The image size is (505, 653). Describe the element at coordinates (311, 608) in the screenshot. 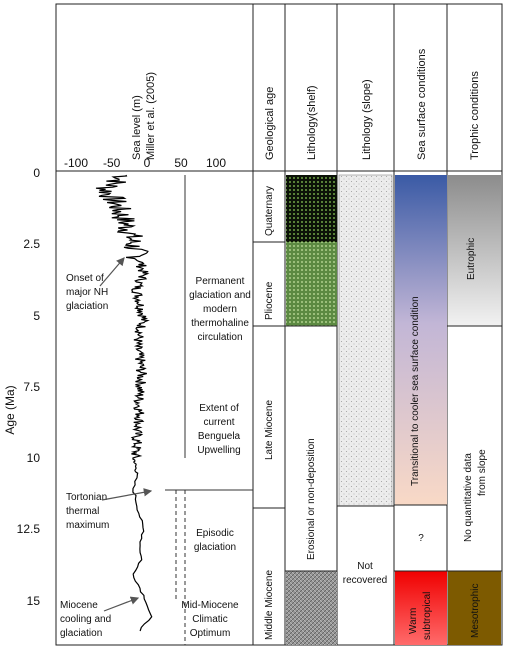

I see `shelf-layer-middle-miocene` at that location.